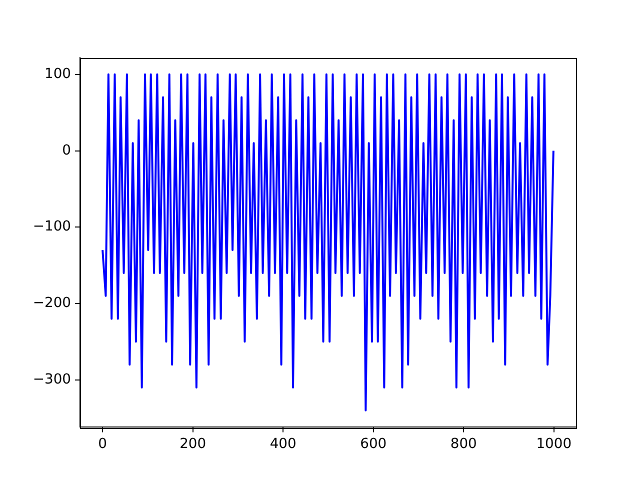 The height and width of the screenshot is (480, 640). Describe the element at coordinates (283, 444) in the screenshot. I see `x-tick-label: 400` at that location.